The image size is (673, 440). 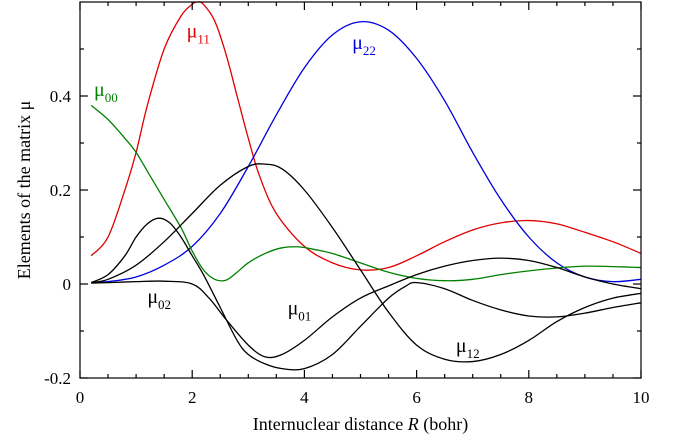 What do you see at coordinates (416, 397) in the screenshot?
I see `x-tick-label: 6` at bounding box center [416, 397].